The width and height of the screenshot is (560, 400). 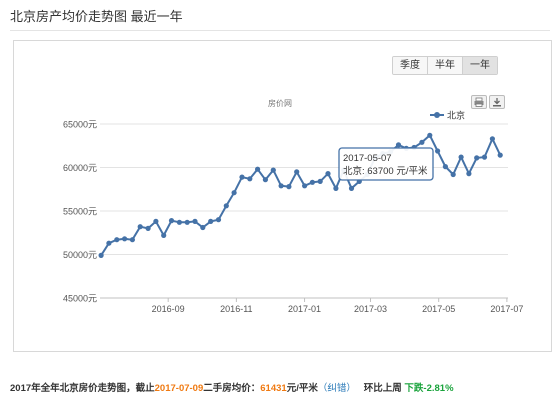 I want to click on footer-price: 61431, so click(x=273, y=388).